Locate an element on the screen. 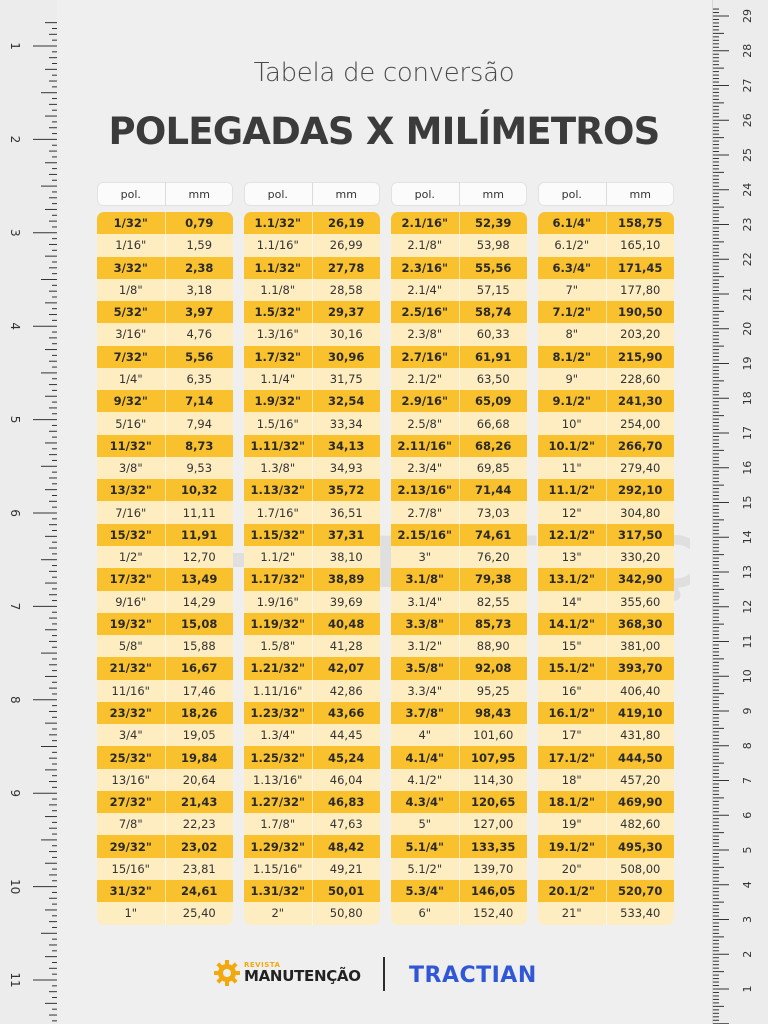 The width and height of the screenshot is (768, 1024). table-row: 1.15/32" 37,31 is located at coordinates (312, 534).